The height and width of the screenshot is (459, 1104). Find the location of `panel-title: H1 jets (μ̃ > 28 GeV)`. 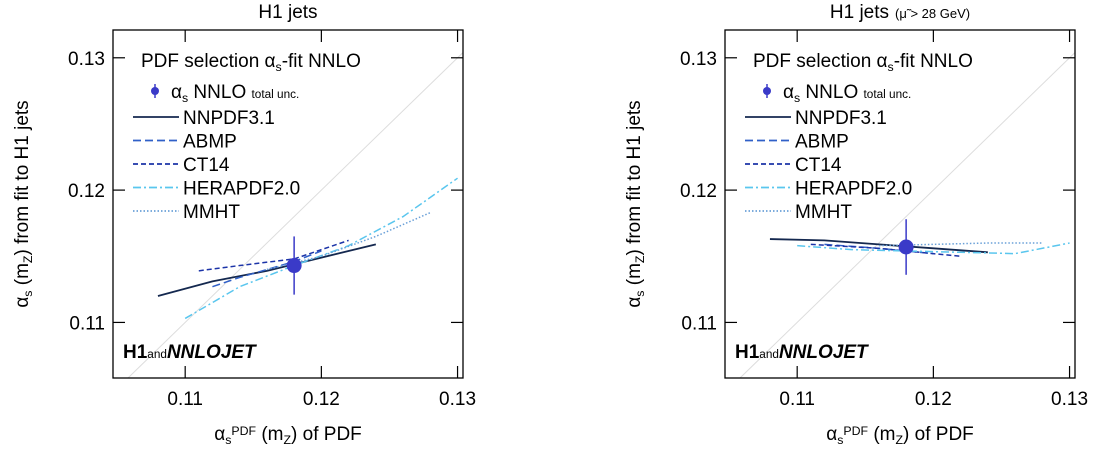

panel-title: H1 jets (μ̃ > 28 GeV) is located at coordinates (900, 12).